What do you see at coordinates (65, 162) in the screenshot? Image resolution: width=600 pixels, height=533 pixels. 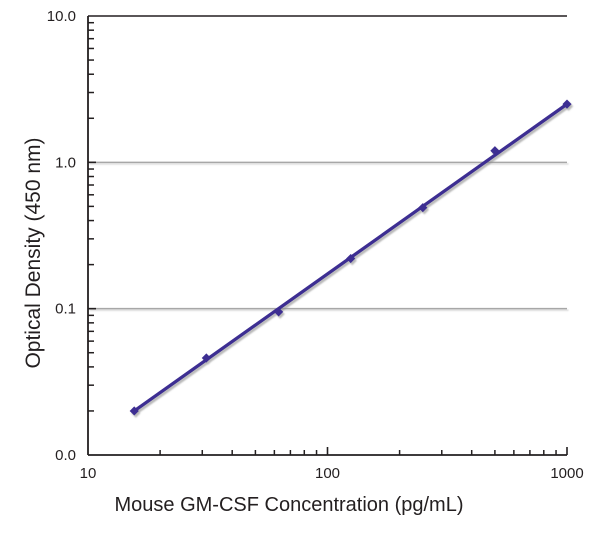 I see `y-tick-label: 1.0` at bounding box center [65, 162].